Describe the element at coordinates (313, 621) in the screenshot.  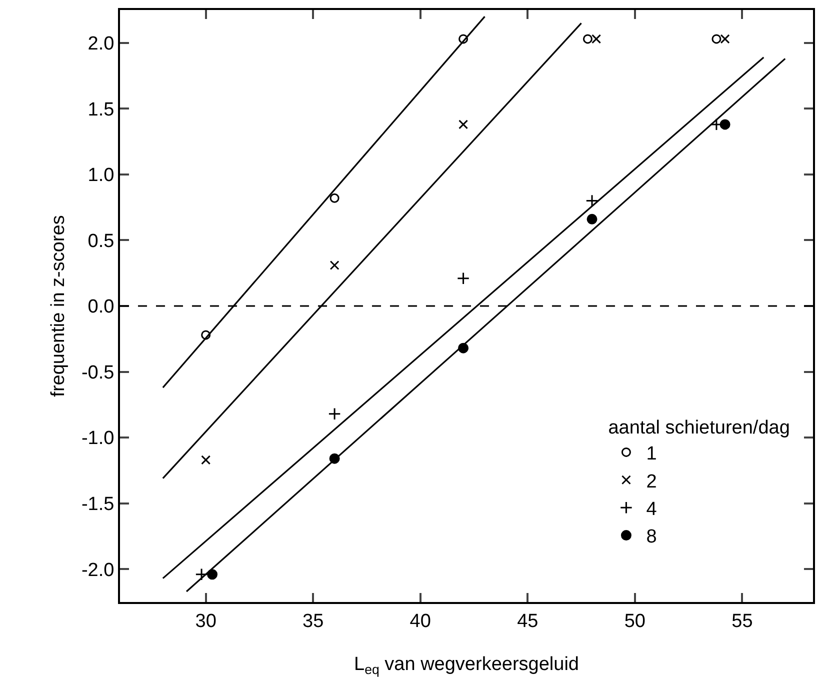
I see `x-tick-label: 35` at that location.